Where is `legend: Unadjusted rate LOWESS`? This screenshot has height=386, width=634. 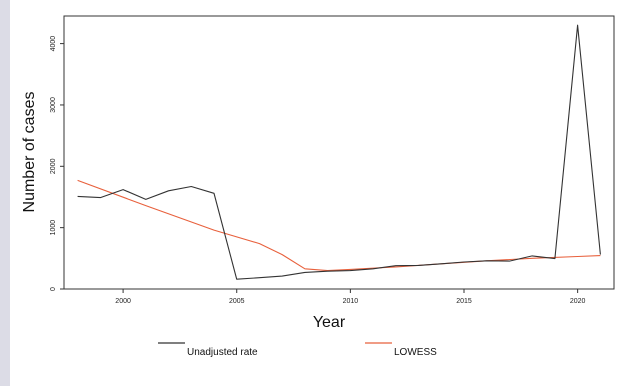 legend: Unadjusted rate LOWESS is located at coordinates (297, 350).